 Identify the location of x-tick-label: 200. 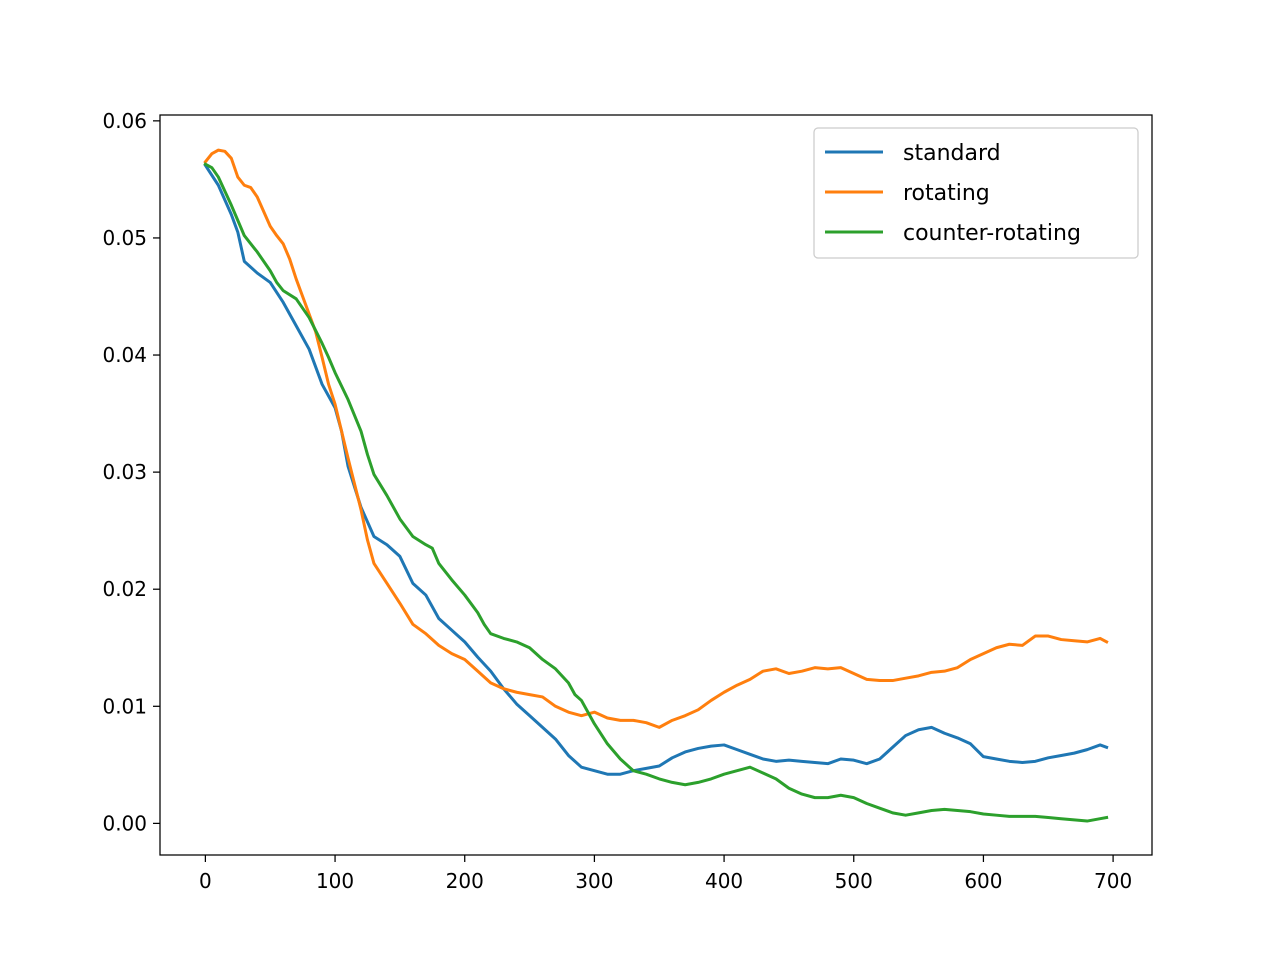
(465, 881).